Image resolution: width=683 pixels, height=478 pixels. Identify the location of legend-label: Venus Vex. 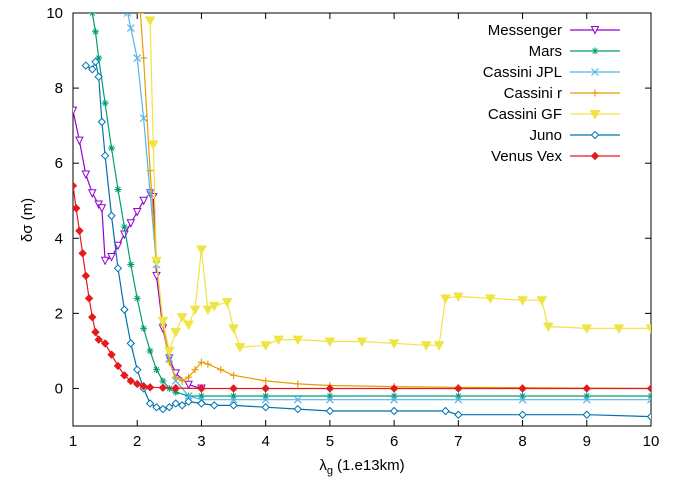
(526, 156).